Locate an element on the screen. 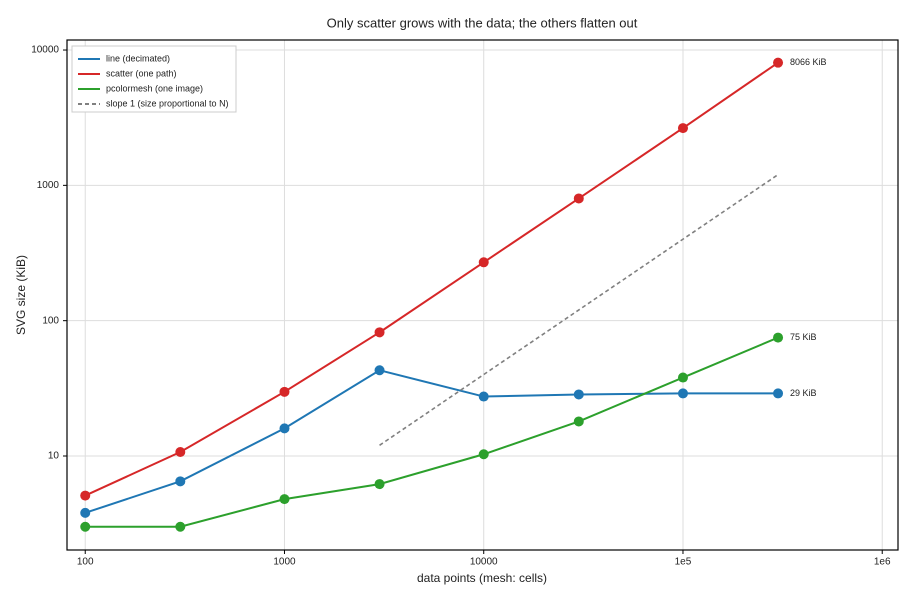  x-tick-label: 1000 is located at coordinates (284, 562).